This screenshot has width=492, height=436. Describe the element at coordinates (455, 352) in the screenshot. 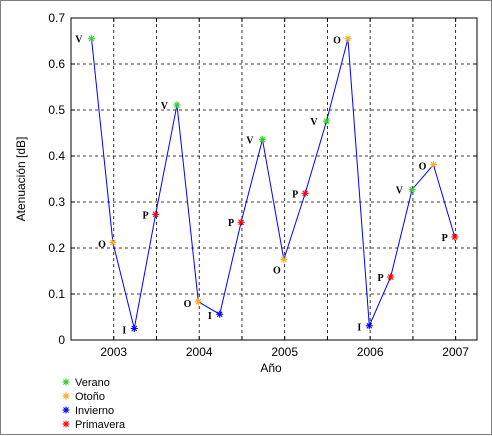

I see `x-tick-label: 2007` at that location.